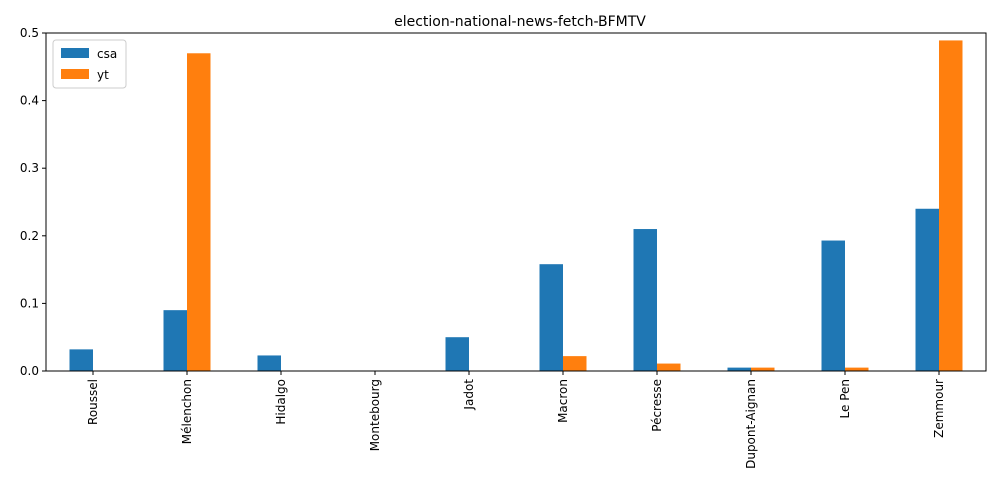 The width and height of the screenshot is (1000, 500). Describe the element at coordinates (29, 236) in the screenshot. I see `y-tick-label: 0.2` at that location.